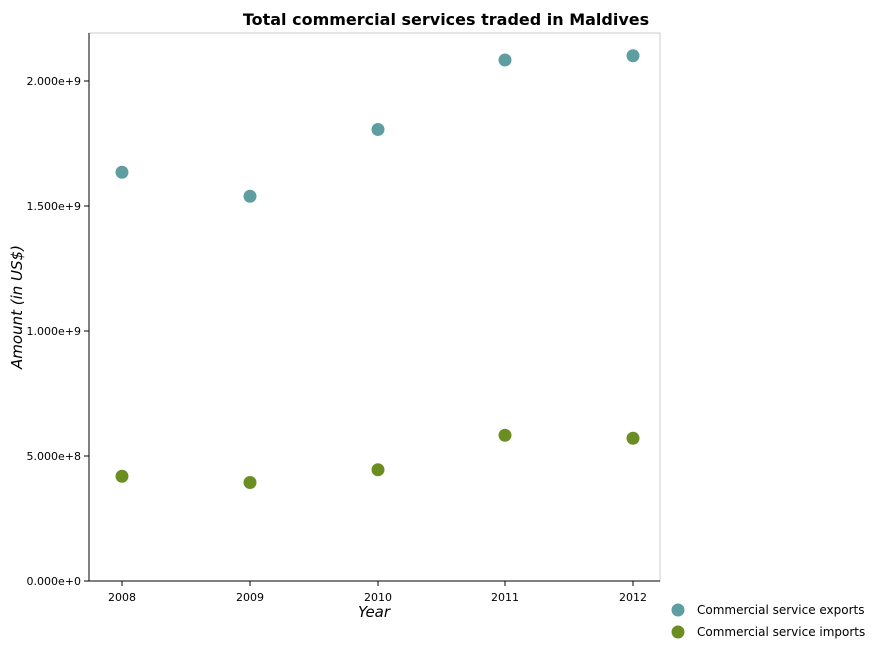 This screenshot has width=875, height=654. What do you see at coordinates (378, 597) in the screenshot?
I see `x-tick-label: 2010` at bounding box center [378, 597].